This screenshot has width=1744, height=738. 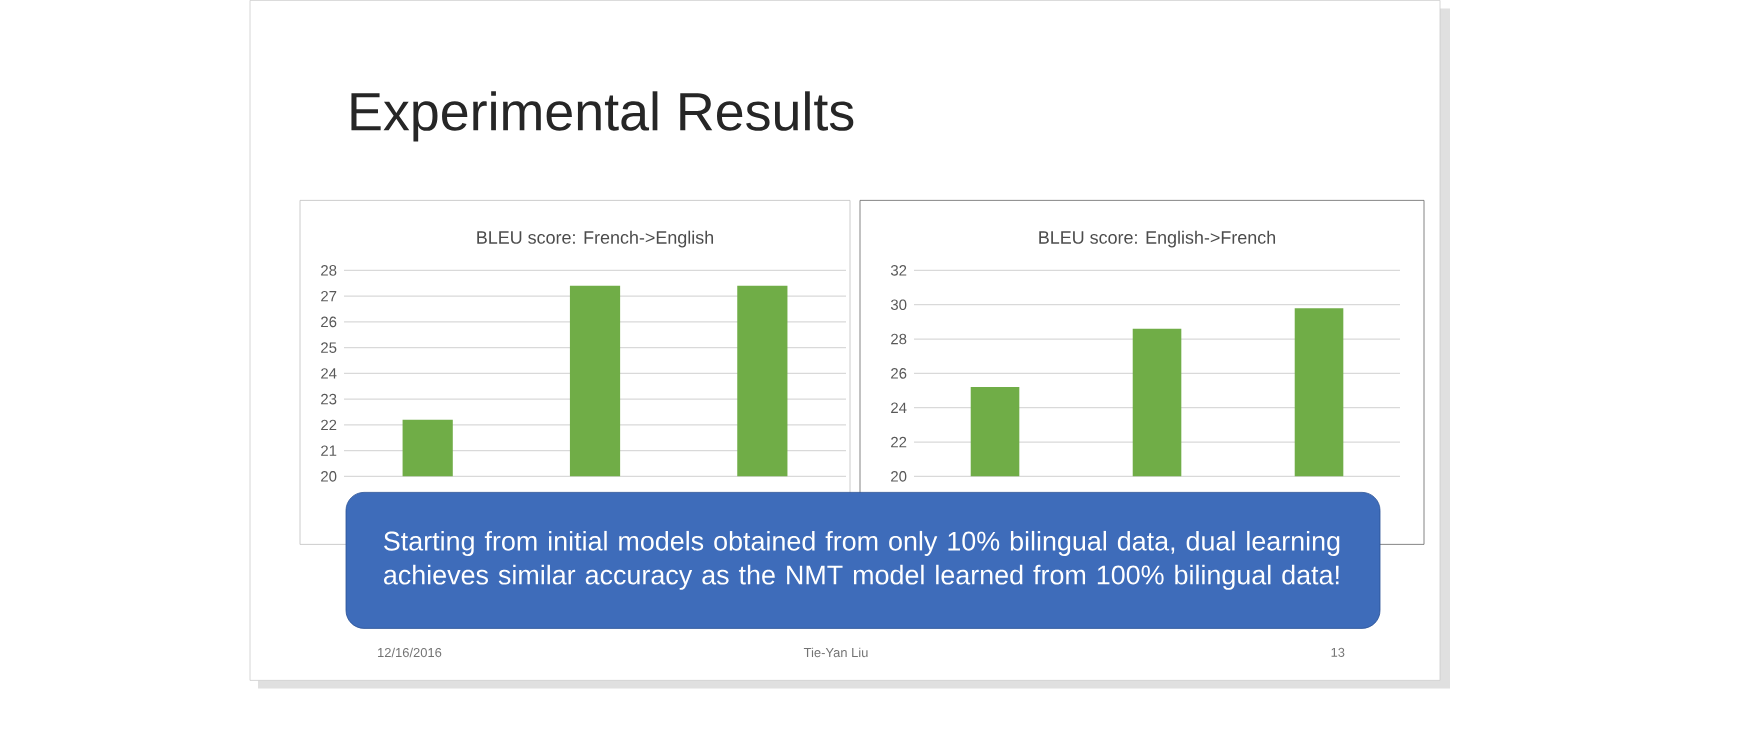 I want to click on text: Experimental Results, so click(x=602, y=116).